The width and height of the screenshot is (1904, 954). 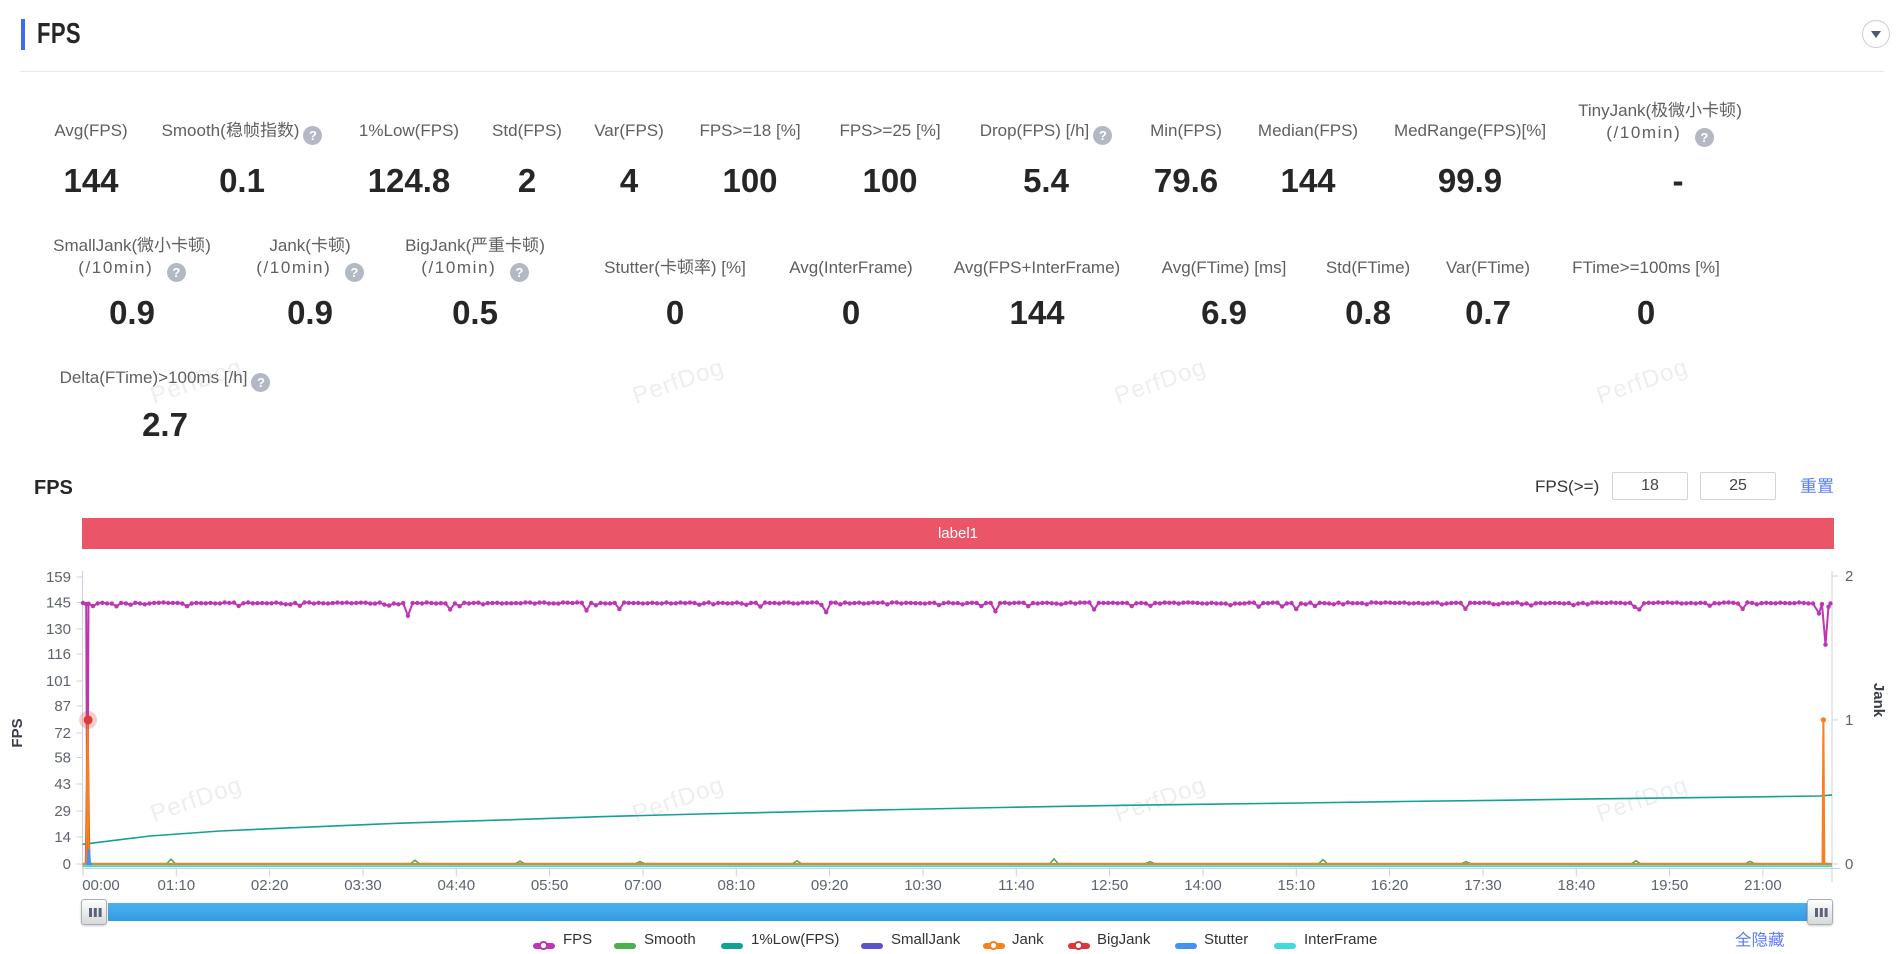 What do you see at coordinates (62, 811) in the screenshot?
I see `svg-text: 29` at bounding box center [62, 811].